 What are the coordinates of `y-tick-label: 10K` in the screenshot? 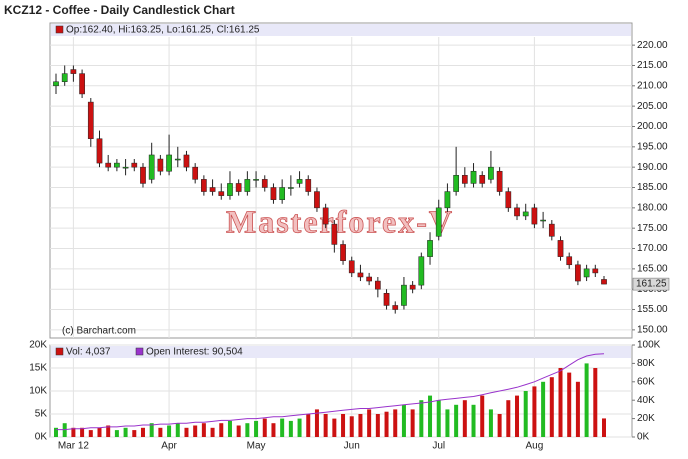 It's located at (38, 391).